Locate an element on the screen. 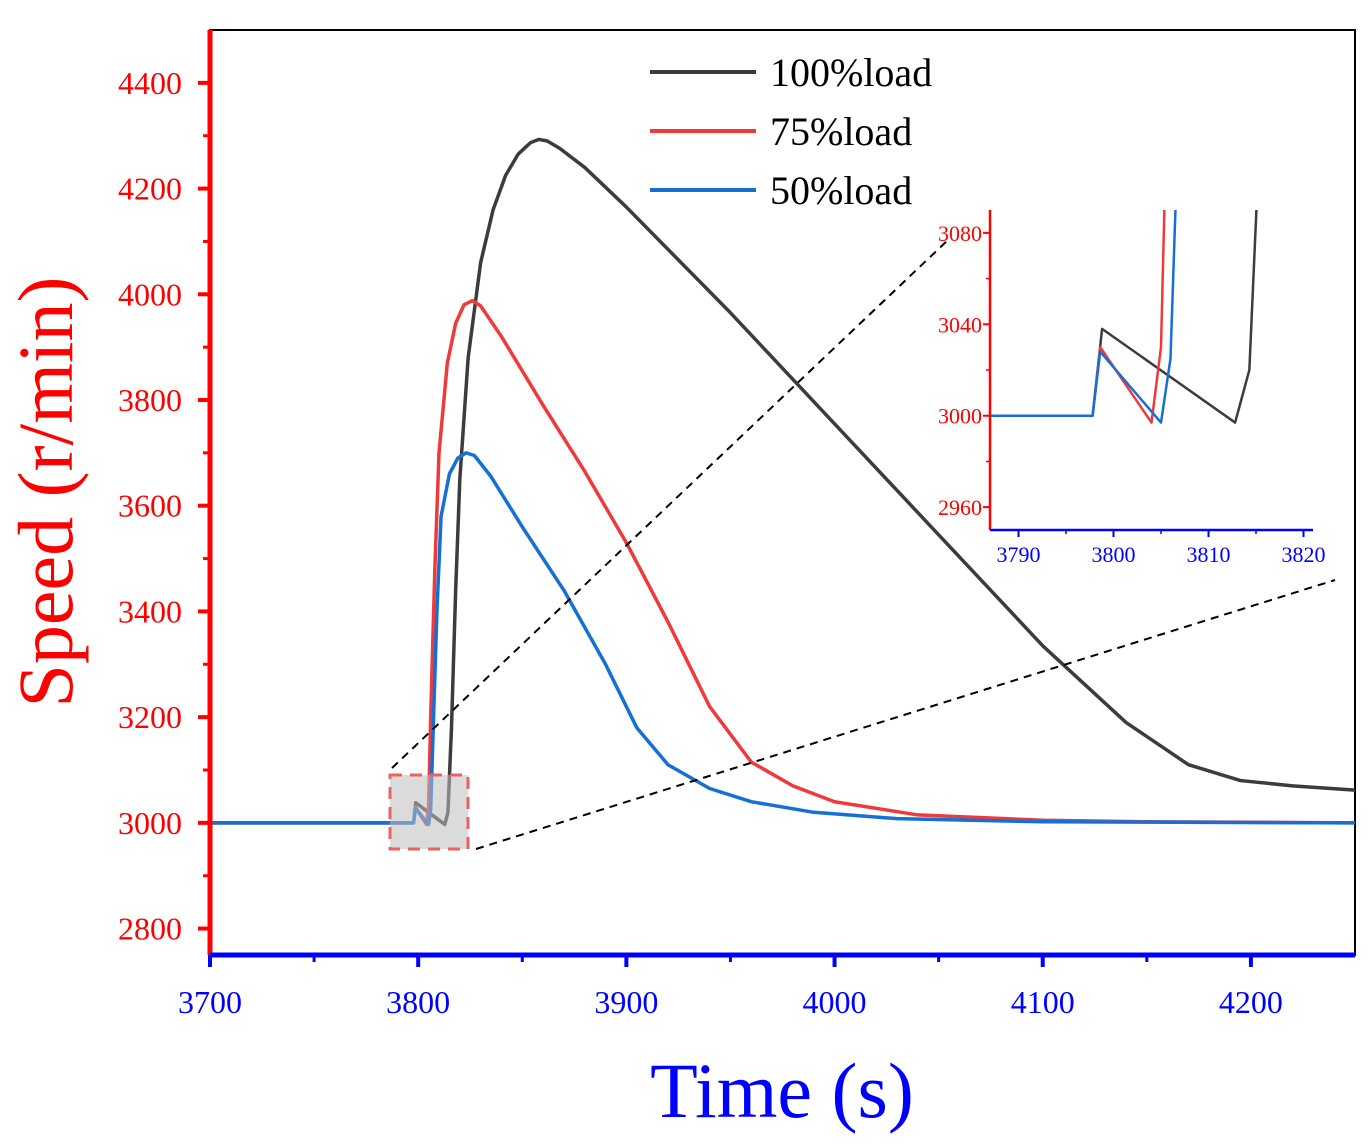 Image resolution: width=1371 pixels, height=1146 pixels. y-tick-label: 4000 is located at coordinates (150, 294).